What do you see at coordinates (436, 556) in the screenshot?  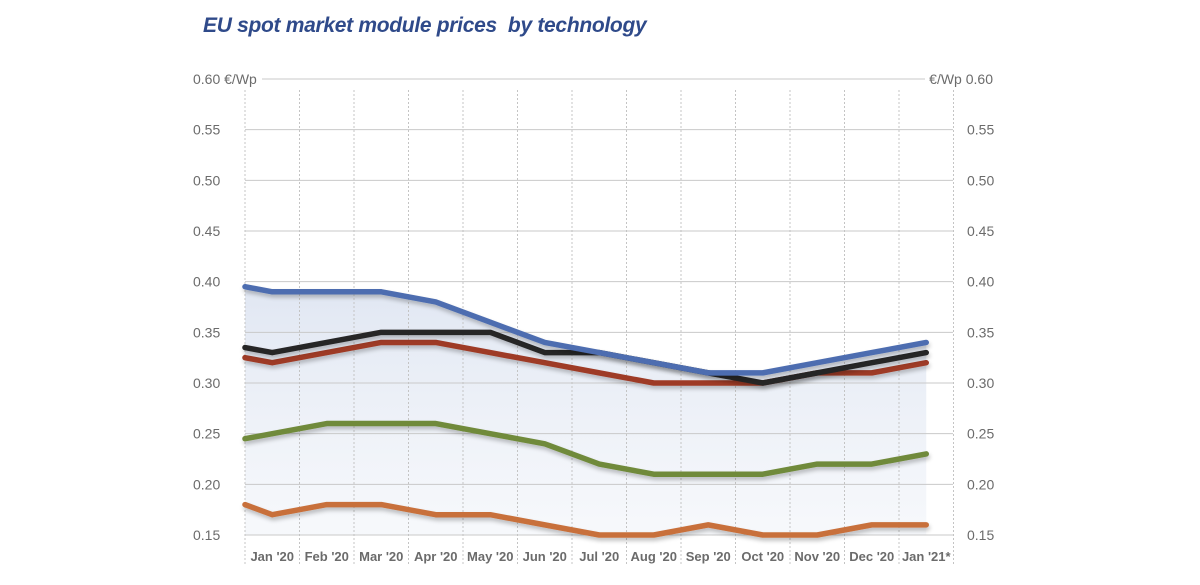 I see `x-tick-label: Apr '20` at bounding box center [436, 556].